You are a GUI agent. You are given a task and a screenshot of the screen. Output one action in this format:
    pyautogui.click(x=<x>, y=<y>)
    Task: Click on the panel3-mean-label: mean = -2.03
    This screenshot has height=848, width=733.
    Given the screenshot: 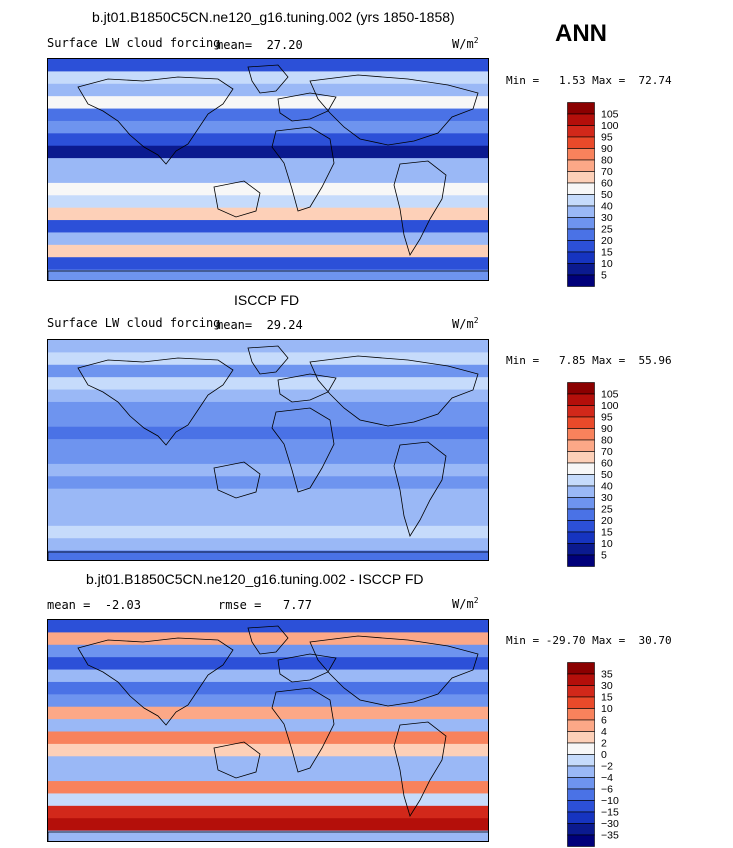 What is the action you would take?
    pyautogui.click(x=94, y=605)
    